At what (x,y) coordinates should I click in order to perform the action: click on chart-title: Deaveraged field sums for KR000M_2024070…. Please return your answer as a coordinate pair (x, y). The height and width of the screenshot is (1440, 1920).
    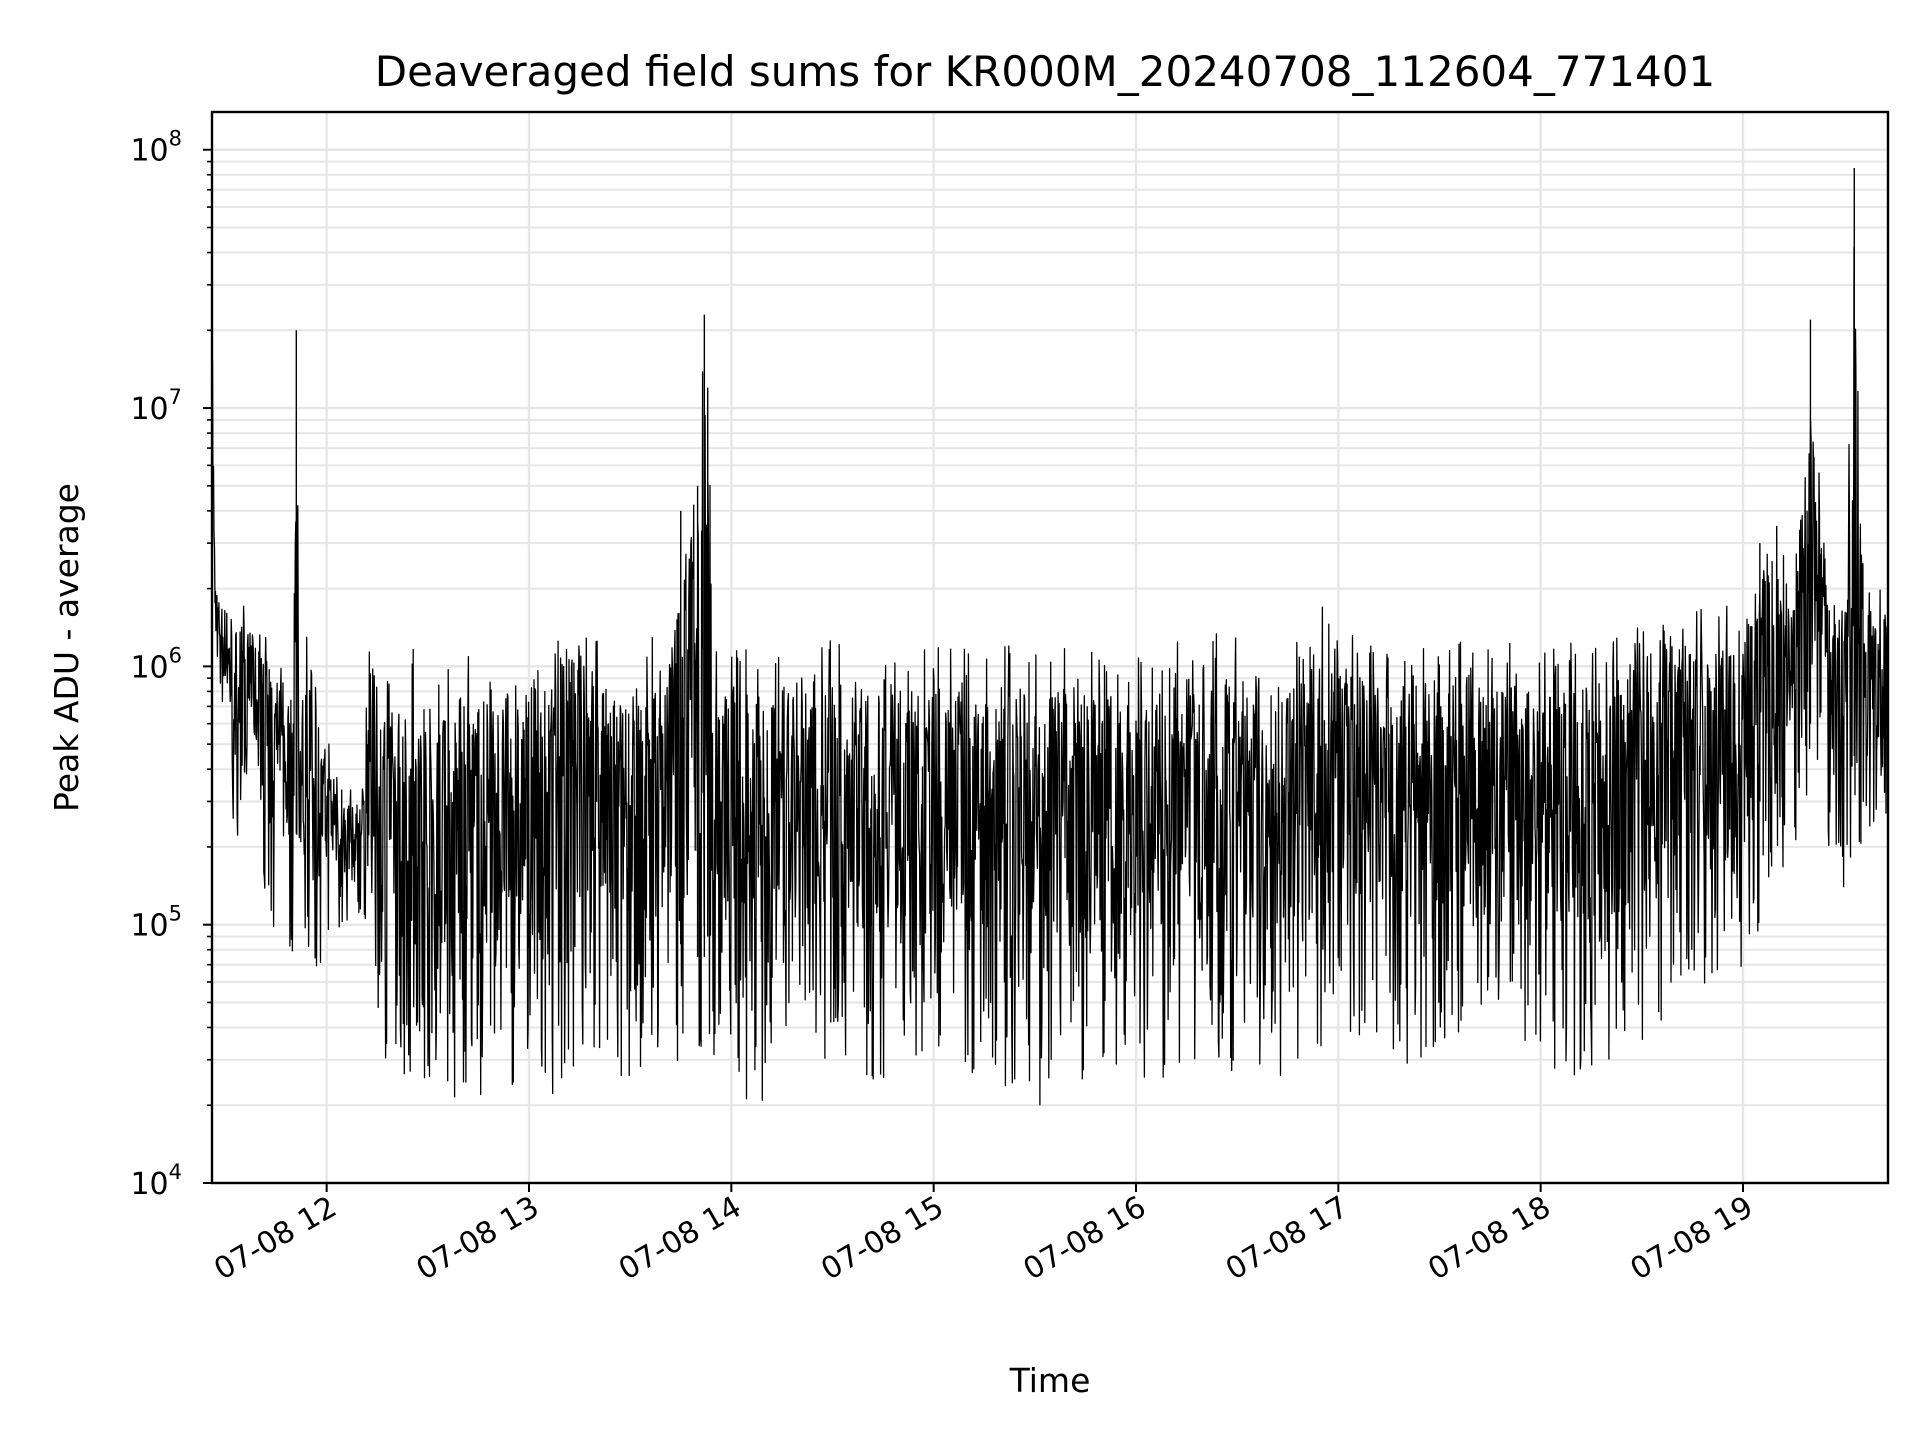
    Looking at the image, I should click on (1045, 71).